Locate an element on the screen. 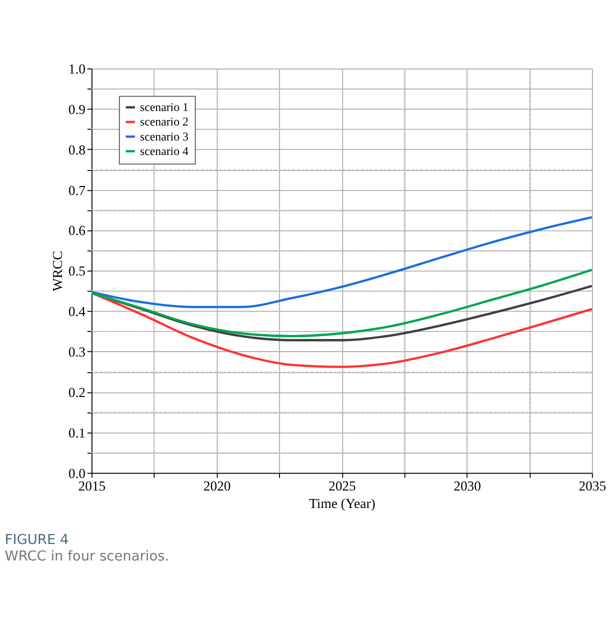 This screenshot has height=635, width=613. x-tick-label: 2035 is located at coordinates (592, 486).